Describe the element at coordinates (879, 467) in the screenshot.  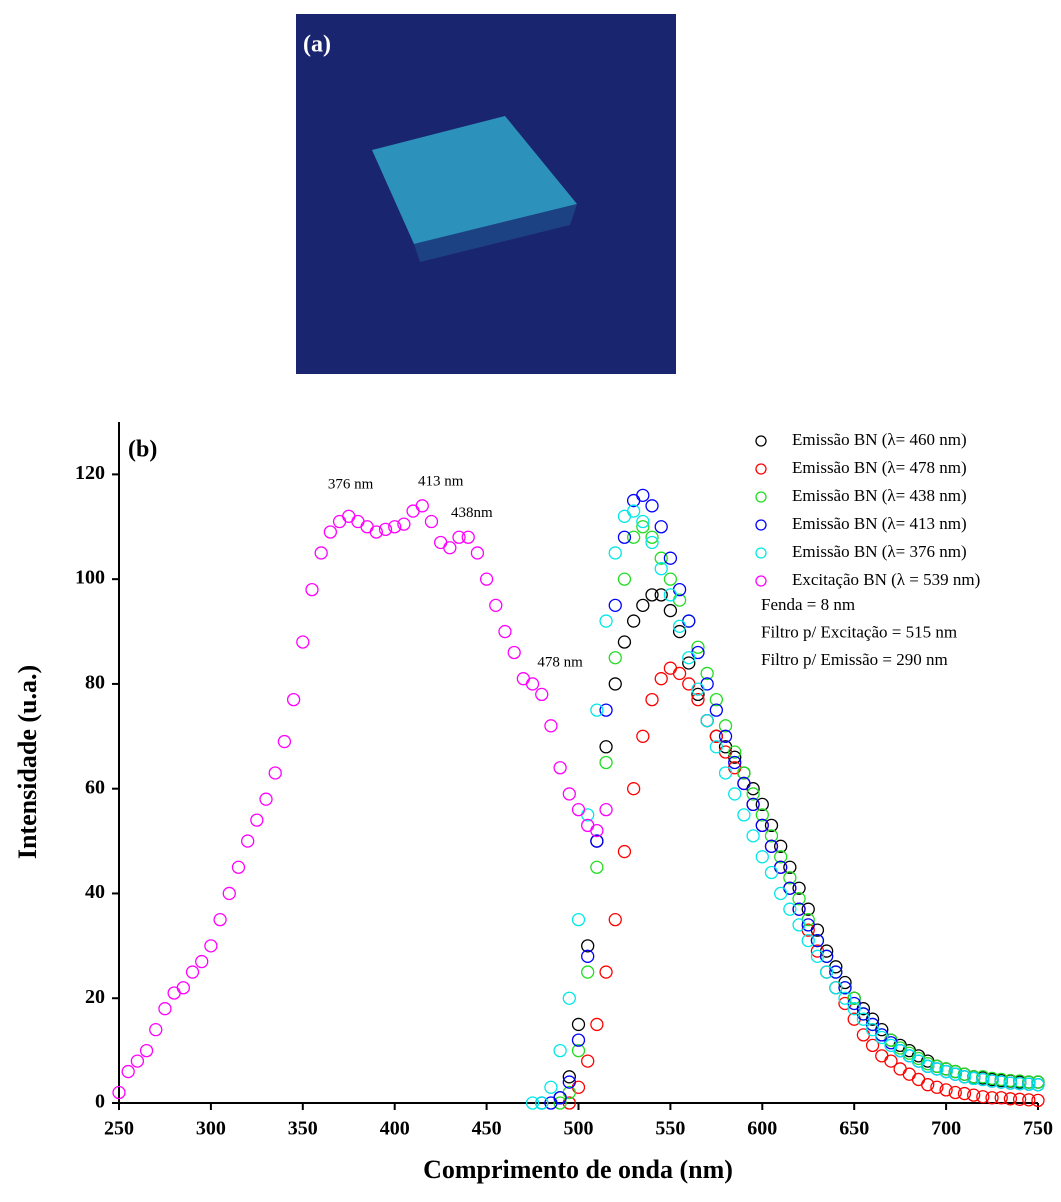
I see `legend-label: Emissão BN (λ= 478 nm)` at that location.